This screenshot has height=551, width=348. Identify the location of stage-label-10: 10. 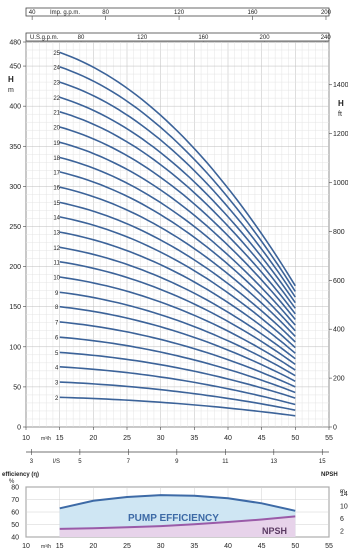
(56, 279).